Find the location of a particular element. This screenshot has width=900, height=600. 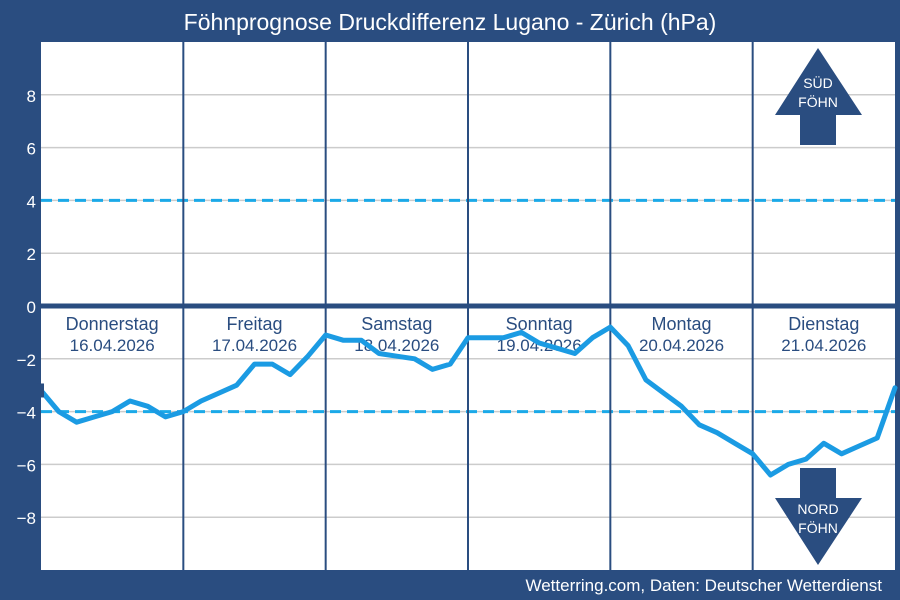

north-foehn-label: NORD is located at coordinates (817, 509).